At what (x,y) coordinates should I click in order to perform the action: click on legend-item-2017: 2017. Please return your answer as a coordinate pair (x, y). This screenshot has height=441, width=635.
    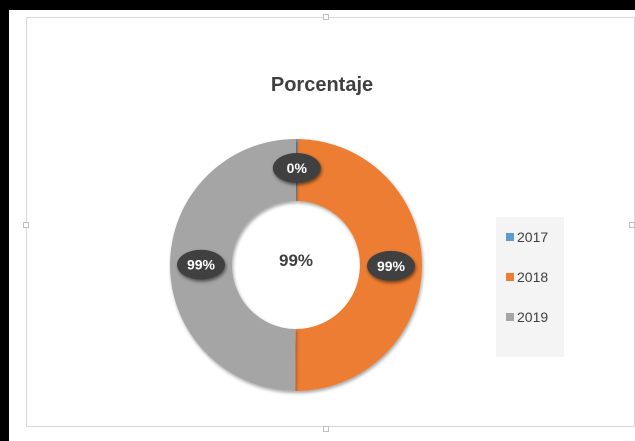
    Looking at the image, I should click on (527, 237).